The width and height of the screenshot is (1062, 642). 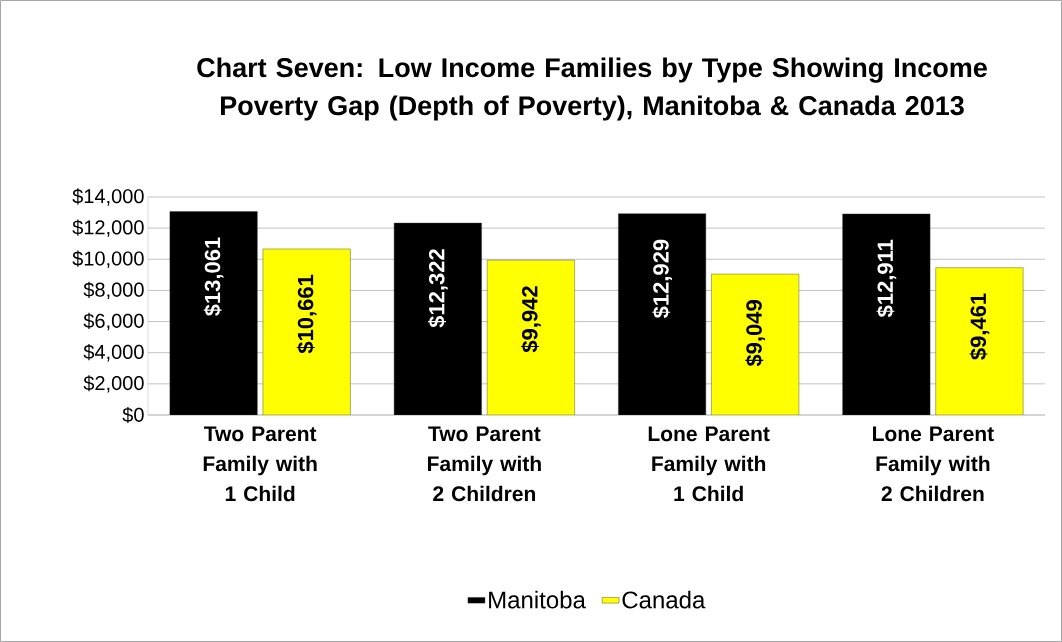 What do you see at coordinates (592, 89) in the screenshot?
I see `chart-title: Chart Seven: Low Income Families by Type Showing Income Poverty Gap (Depth of Poverty), Manitoba & Canada 2013` at bounding box center [592, 89].